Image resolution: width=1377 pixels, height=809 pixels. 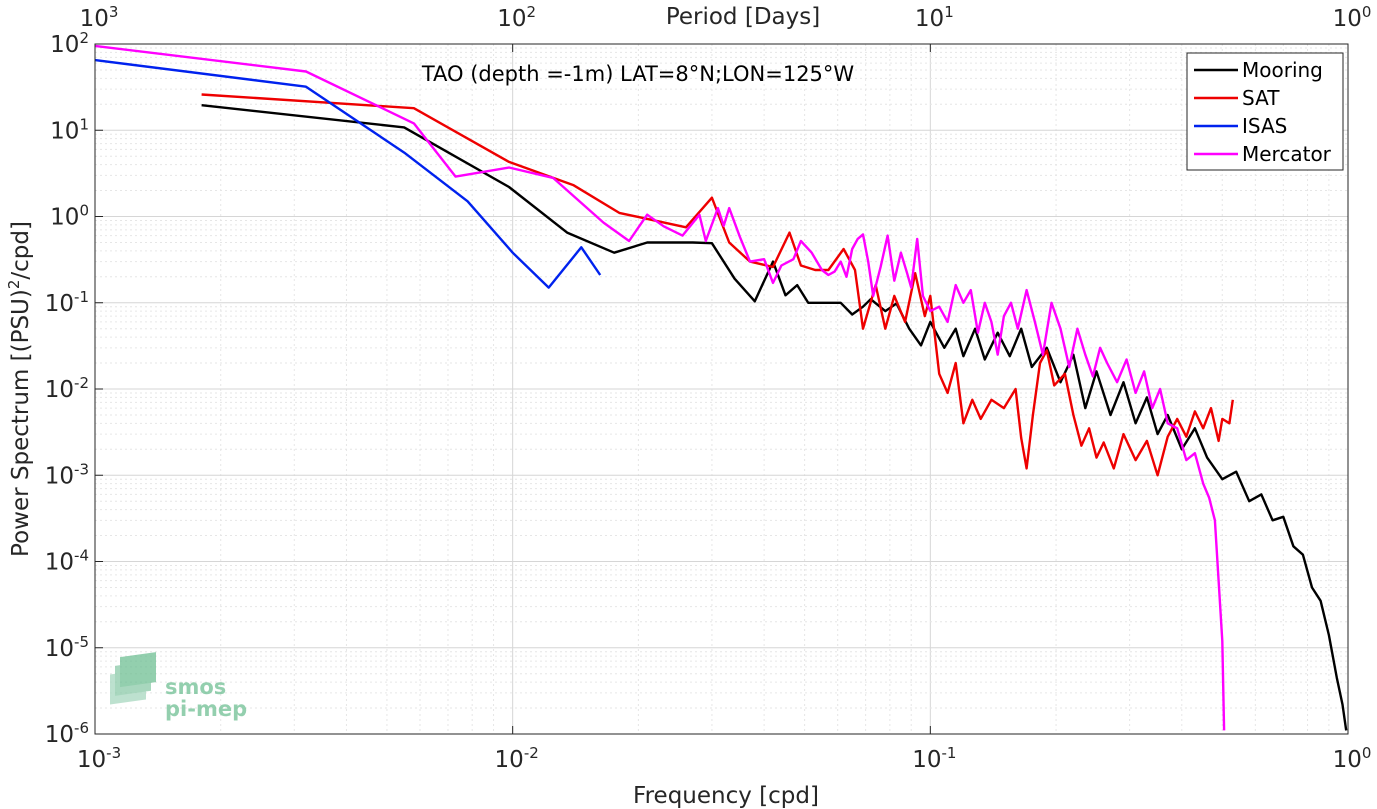 I want to click on top-tick-label: 101, so click(x=934, y=17).